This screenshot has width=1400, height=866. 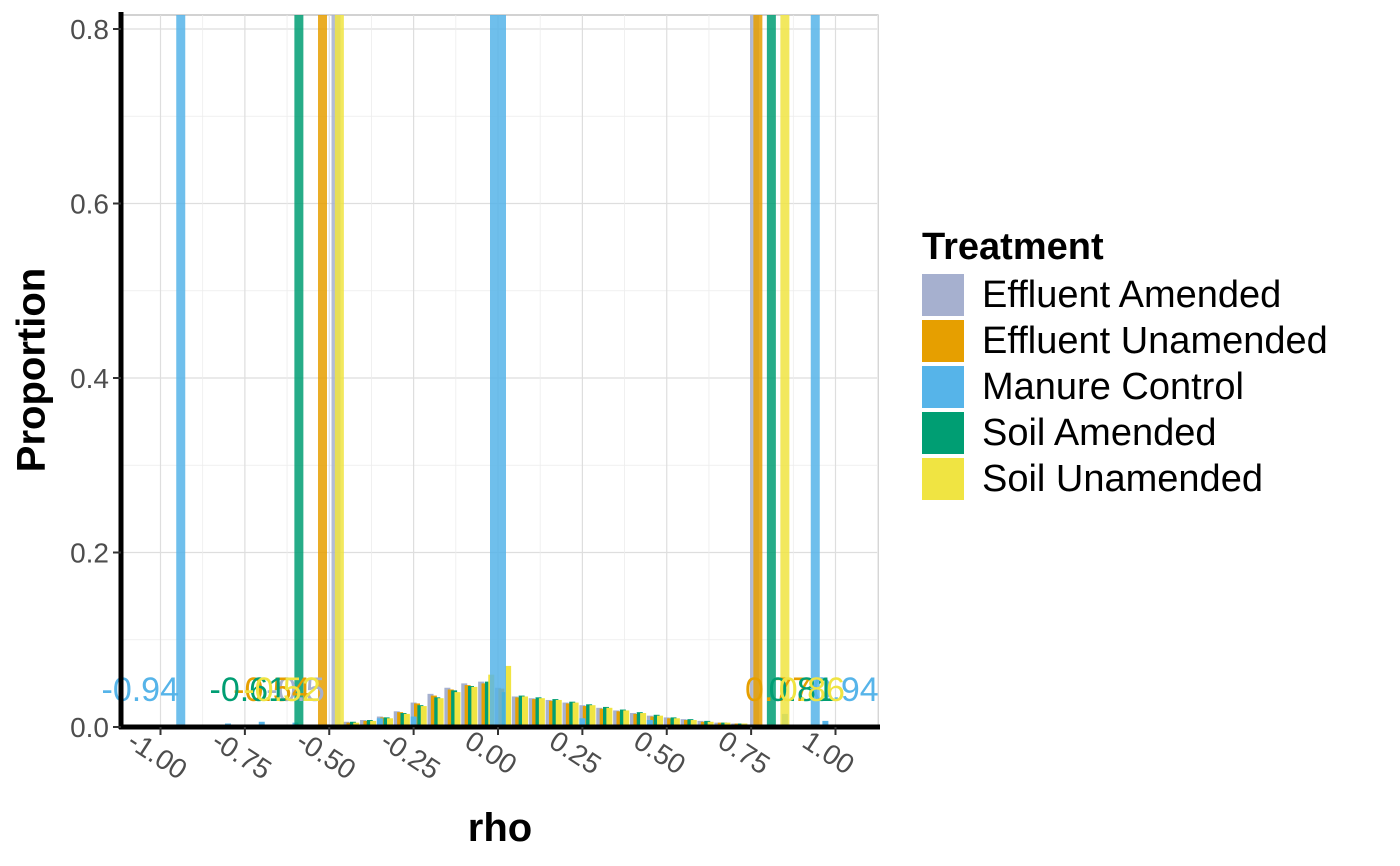 What do you see at coordinates (828, 753) in the screenshot?
I see `x-tick-label: 1.00` at bounding box center [828, 753].